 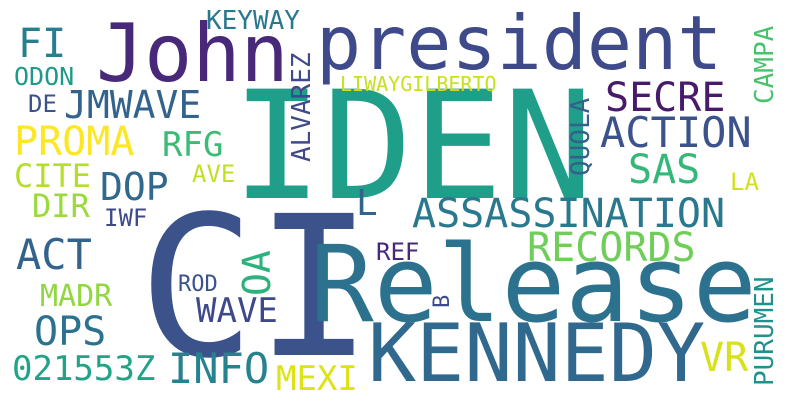 I want to click on word-assassination: ASSASSINATION, so click(x=569, y=214).